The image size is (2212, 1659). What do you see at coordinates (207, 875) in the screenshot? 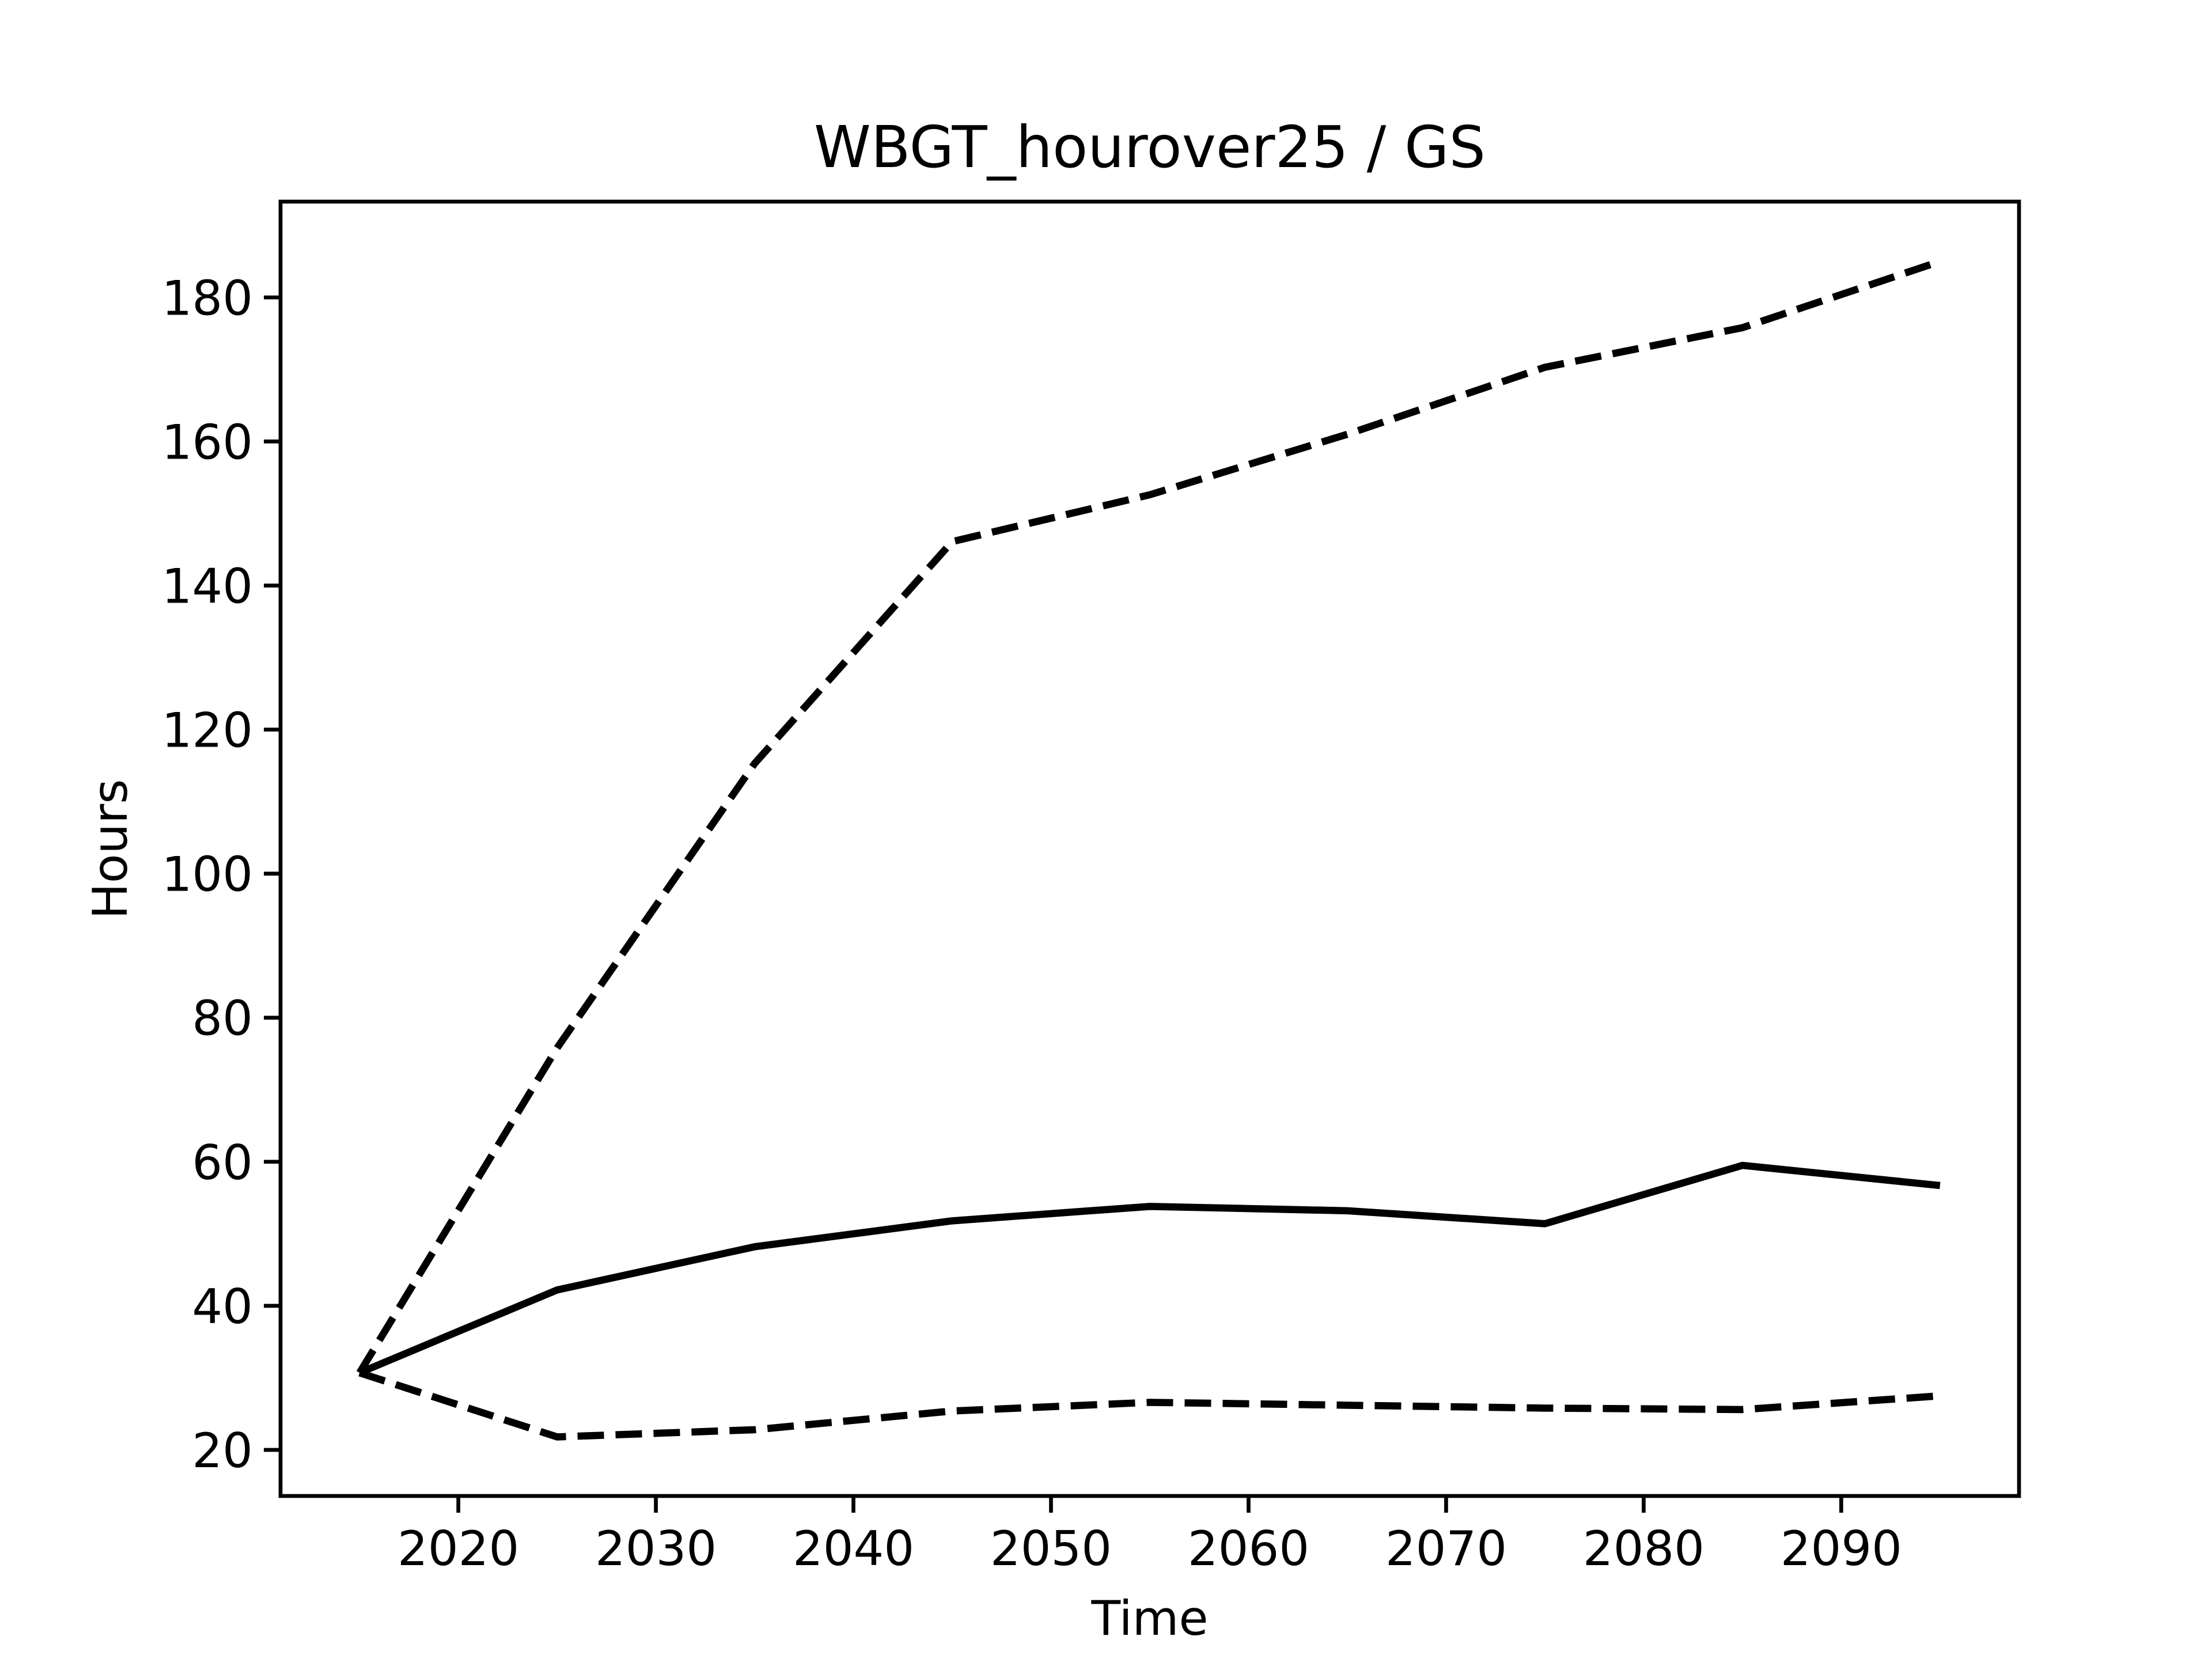
I see `y-tick-label: 100` at bounding box center [207, 875].